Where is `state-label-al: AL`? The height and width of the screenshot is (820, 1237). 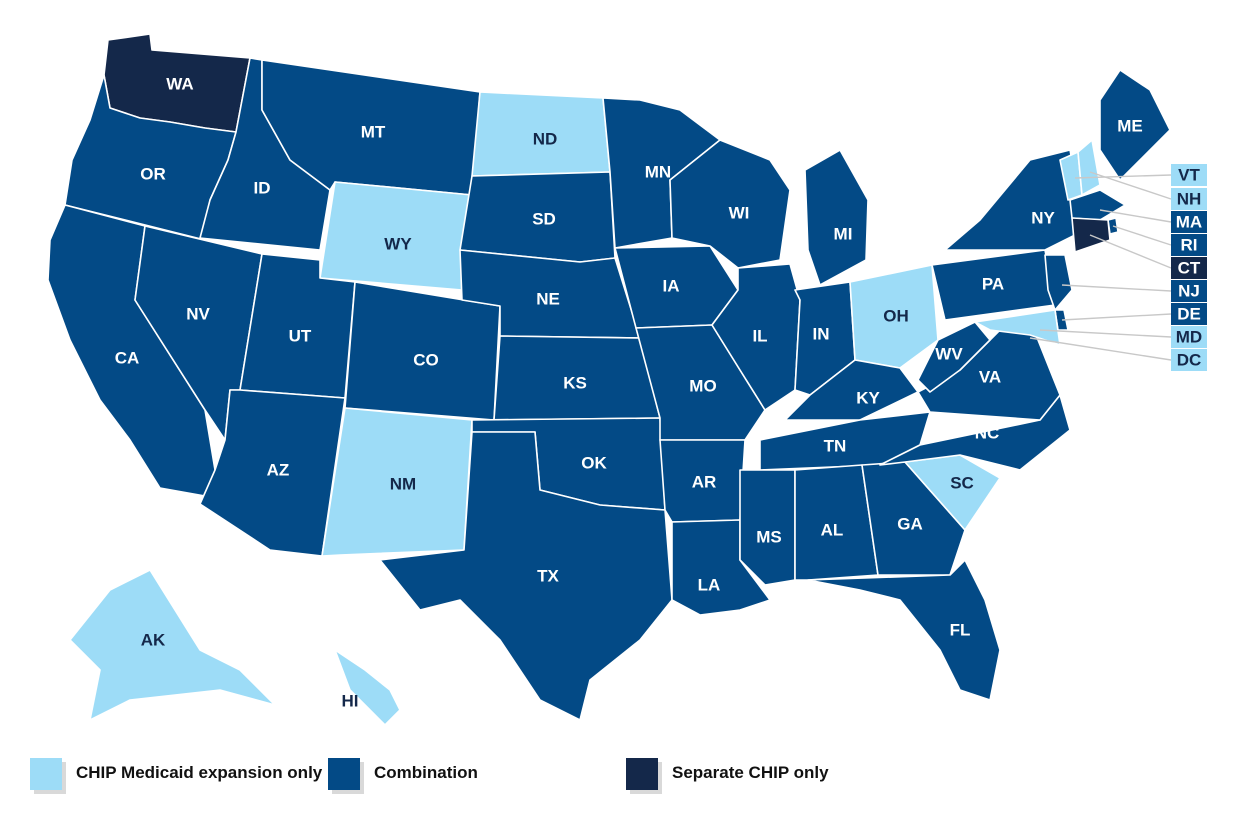
state-label-al: AL is located at coordinates (832, 530).